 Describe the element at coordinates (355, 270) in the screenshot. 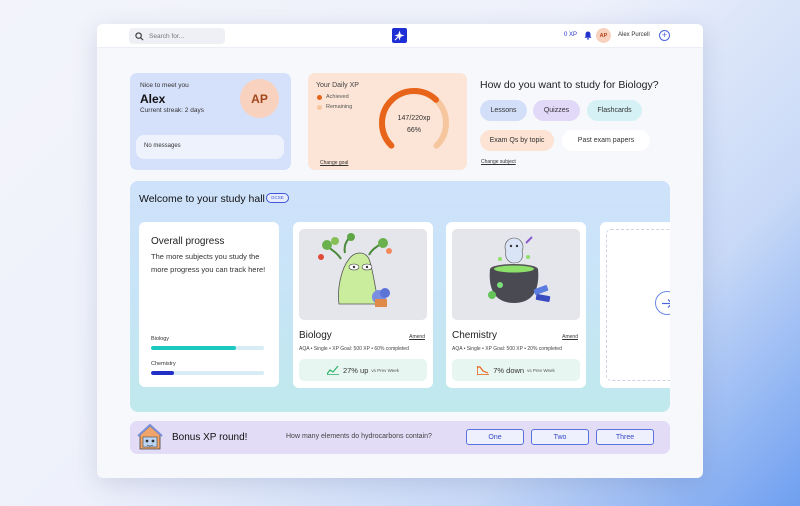

I see `plant-monster-icon` at that location.